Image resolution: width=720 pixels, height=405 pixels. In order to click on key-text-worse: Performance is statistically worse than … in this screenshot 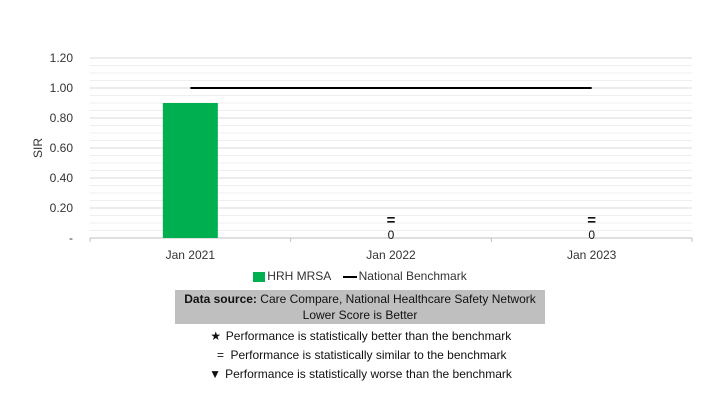, I will do `click(368, 374)`.